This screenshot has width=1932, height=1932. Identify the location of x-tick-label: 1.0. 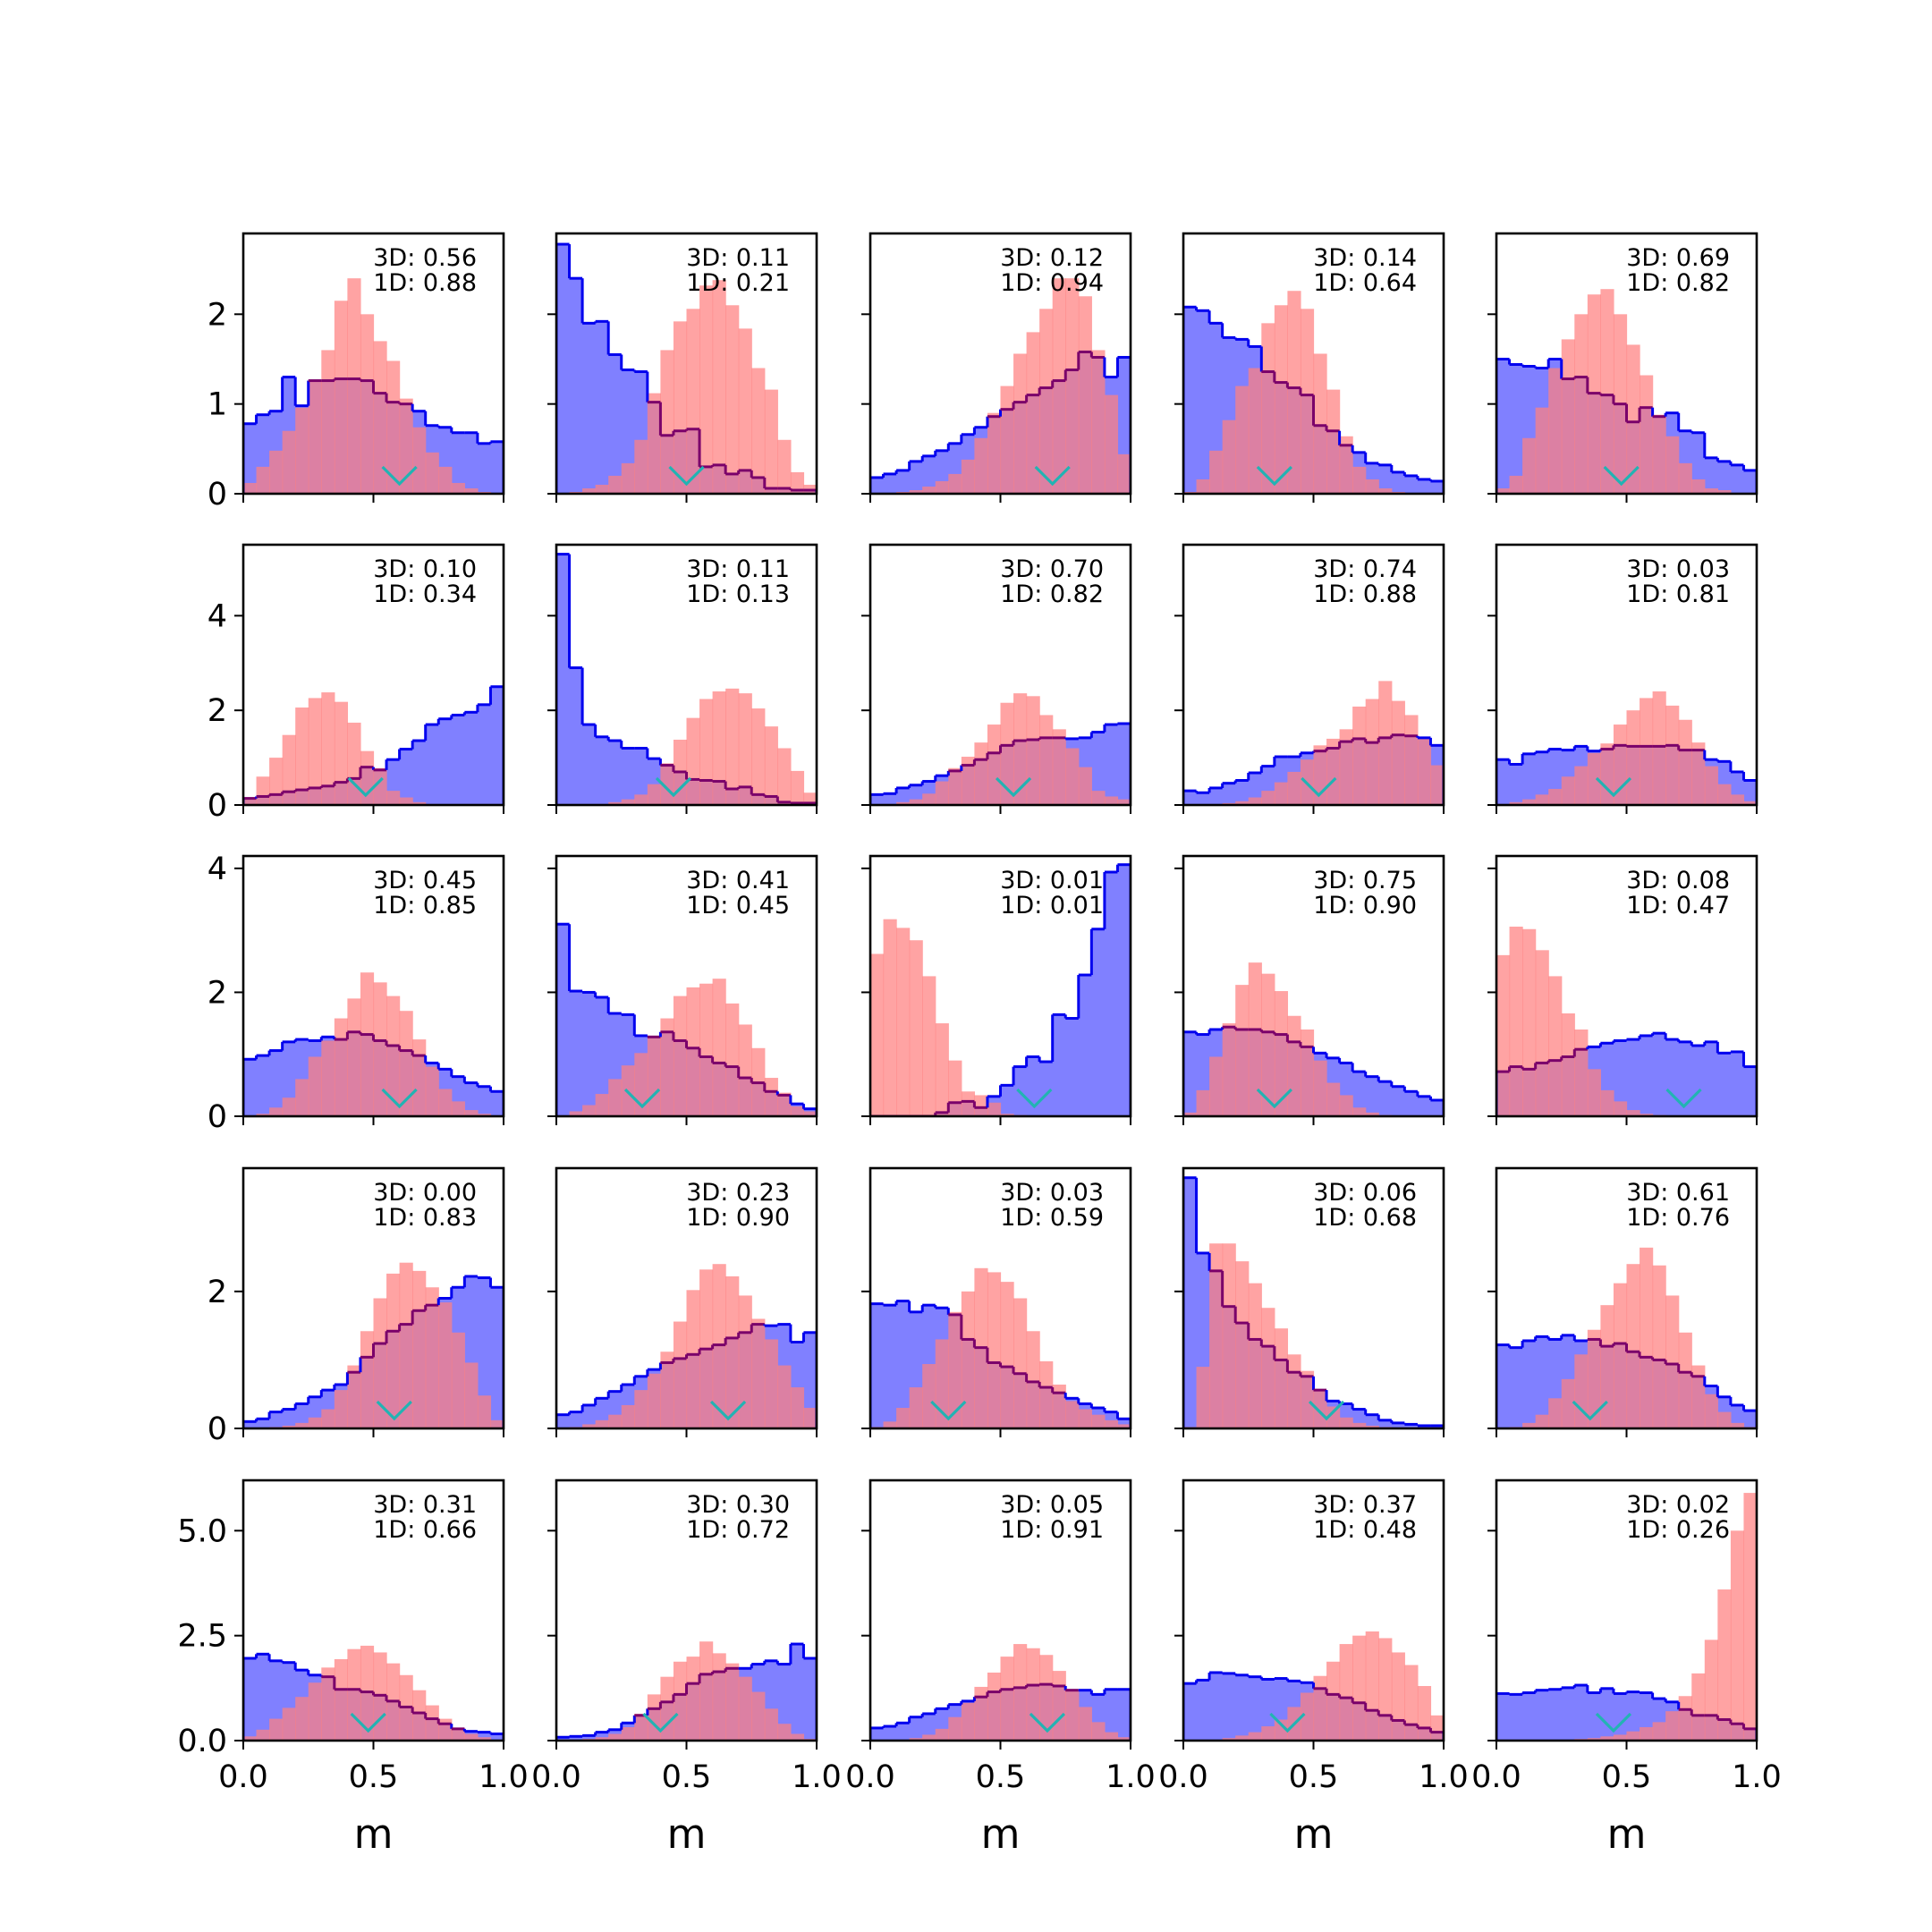
(817, 1777).